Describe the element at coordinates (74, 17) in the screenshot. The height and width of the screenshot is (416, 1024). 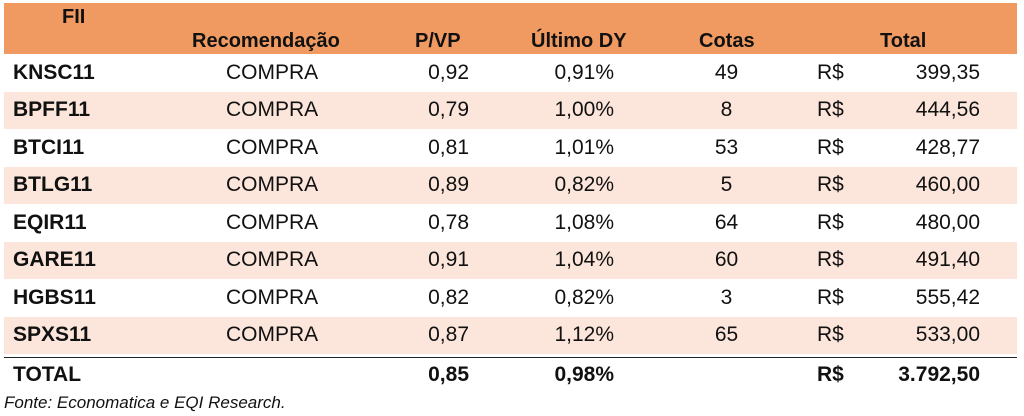
I see `header-fii: FII` at that location.